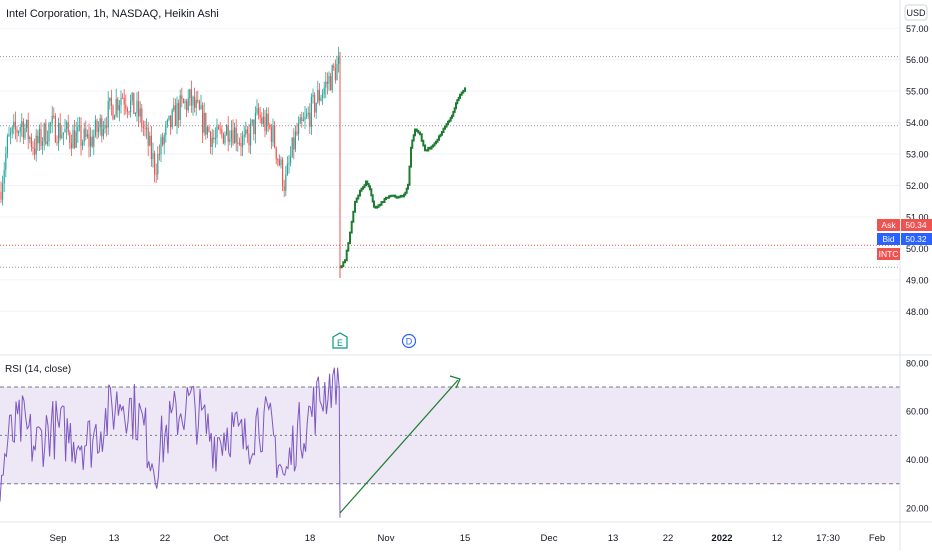 Image resolution: width=932 pixels, height=555 pixels. I want to click on price-tick-label: 56.00, so click(917, 60).